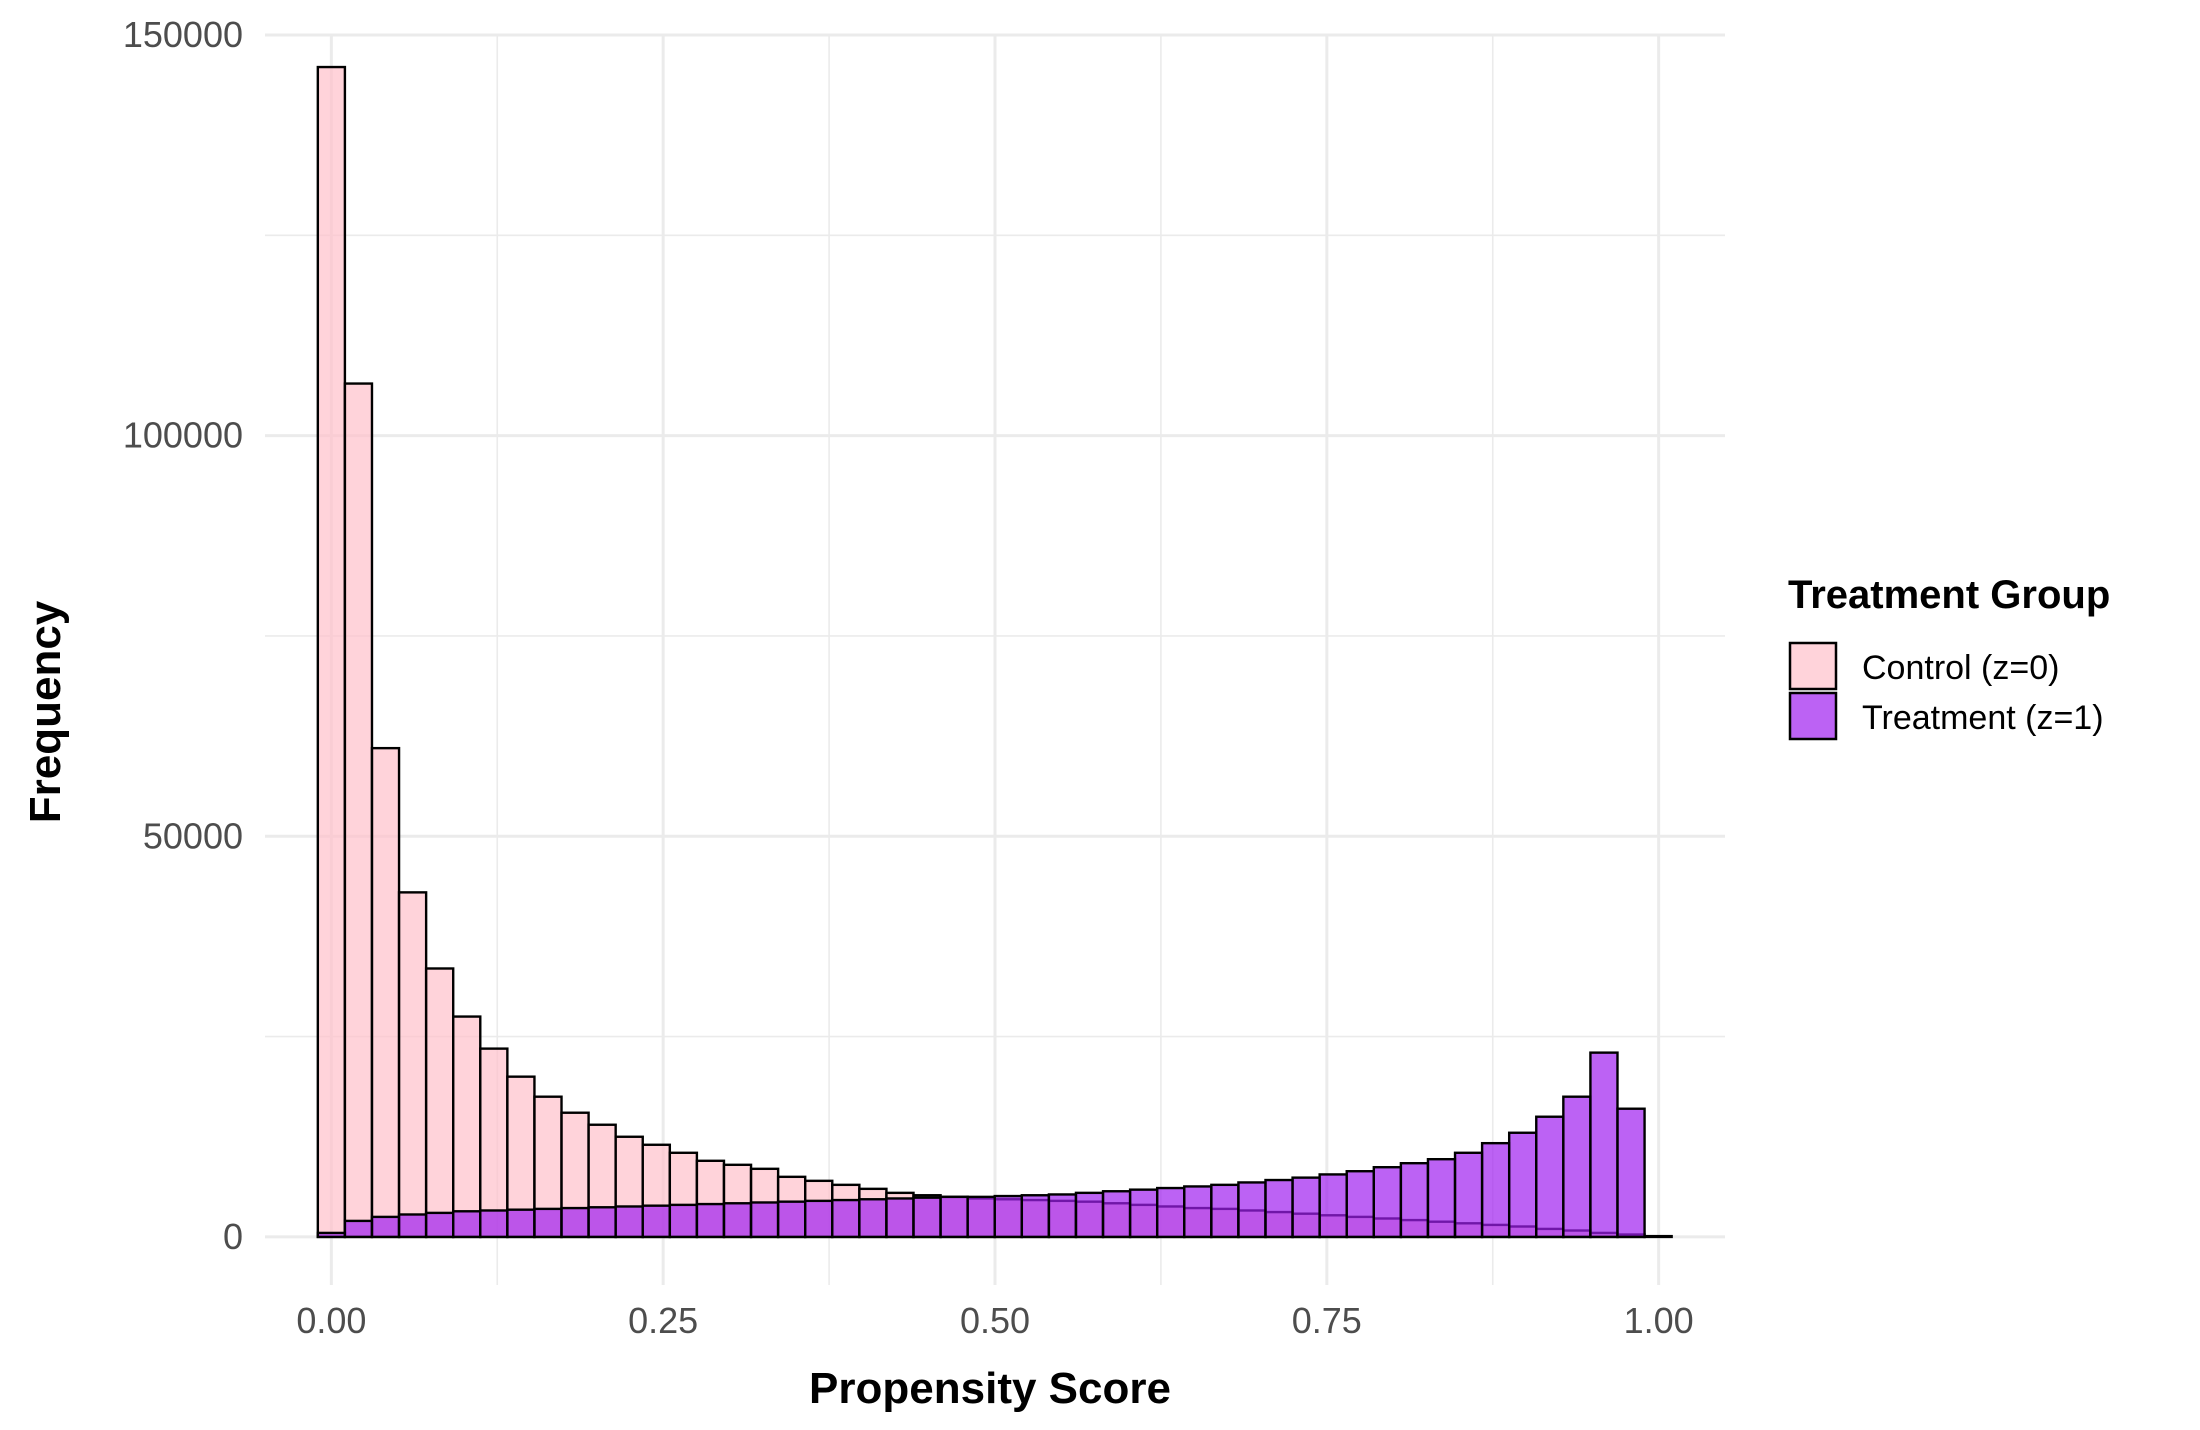 The image size is (2200, 1430). Describe the element at coordinates (183, 34) in the screenshot. I see `y-tick-label: 150000` at that location.